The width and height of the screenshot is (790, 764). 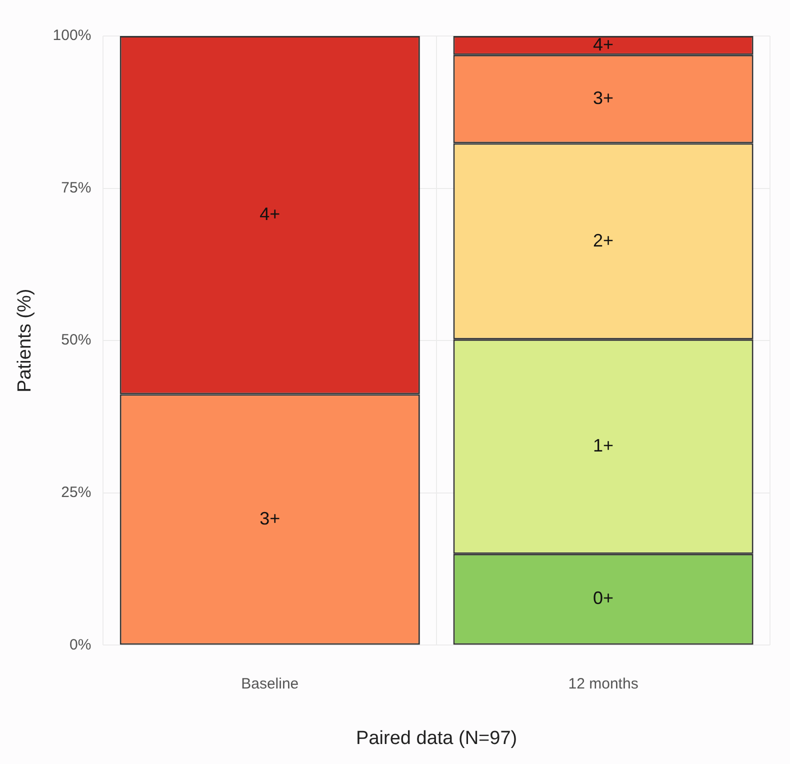 What do you see at coordinates (72, 35) in the screenshot?
I see `y-tick-label: 100%` at bounding box center [72, 35].